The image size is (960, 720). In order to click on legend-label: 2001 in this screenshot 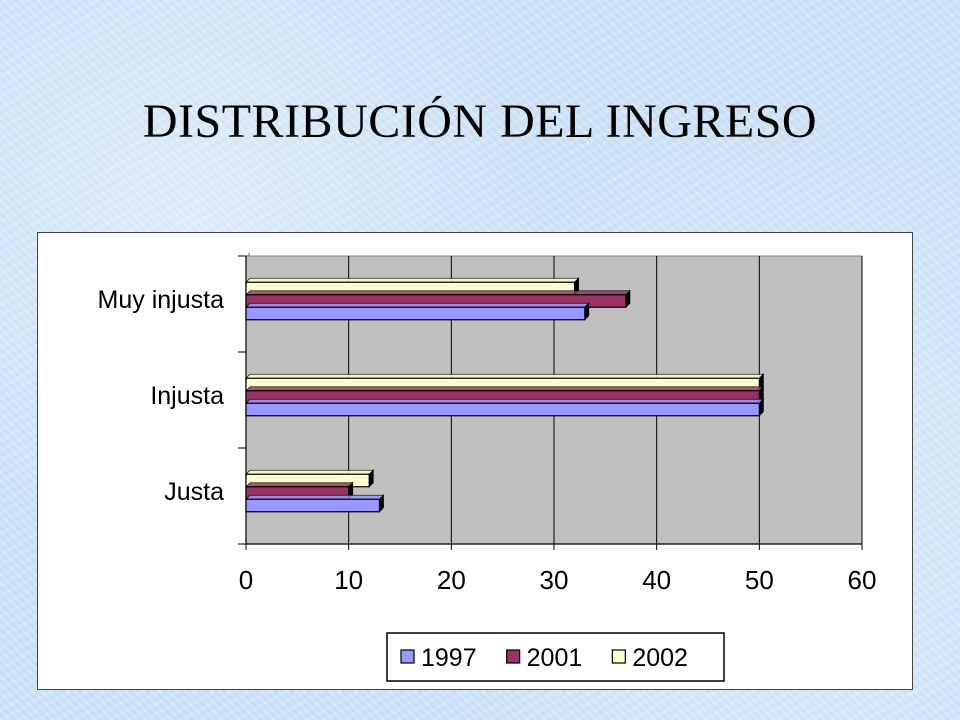, I will do `click(555, 658)`.